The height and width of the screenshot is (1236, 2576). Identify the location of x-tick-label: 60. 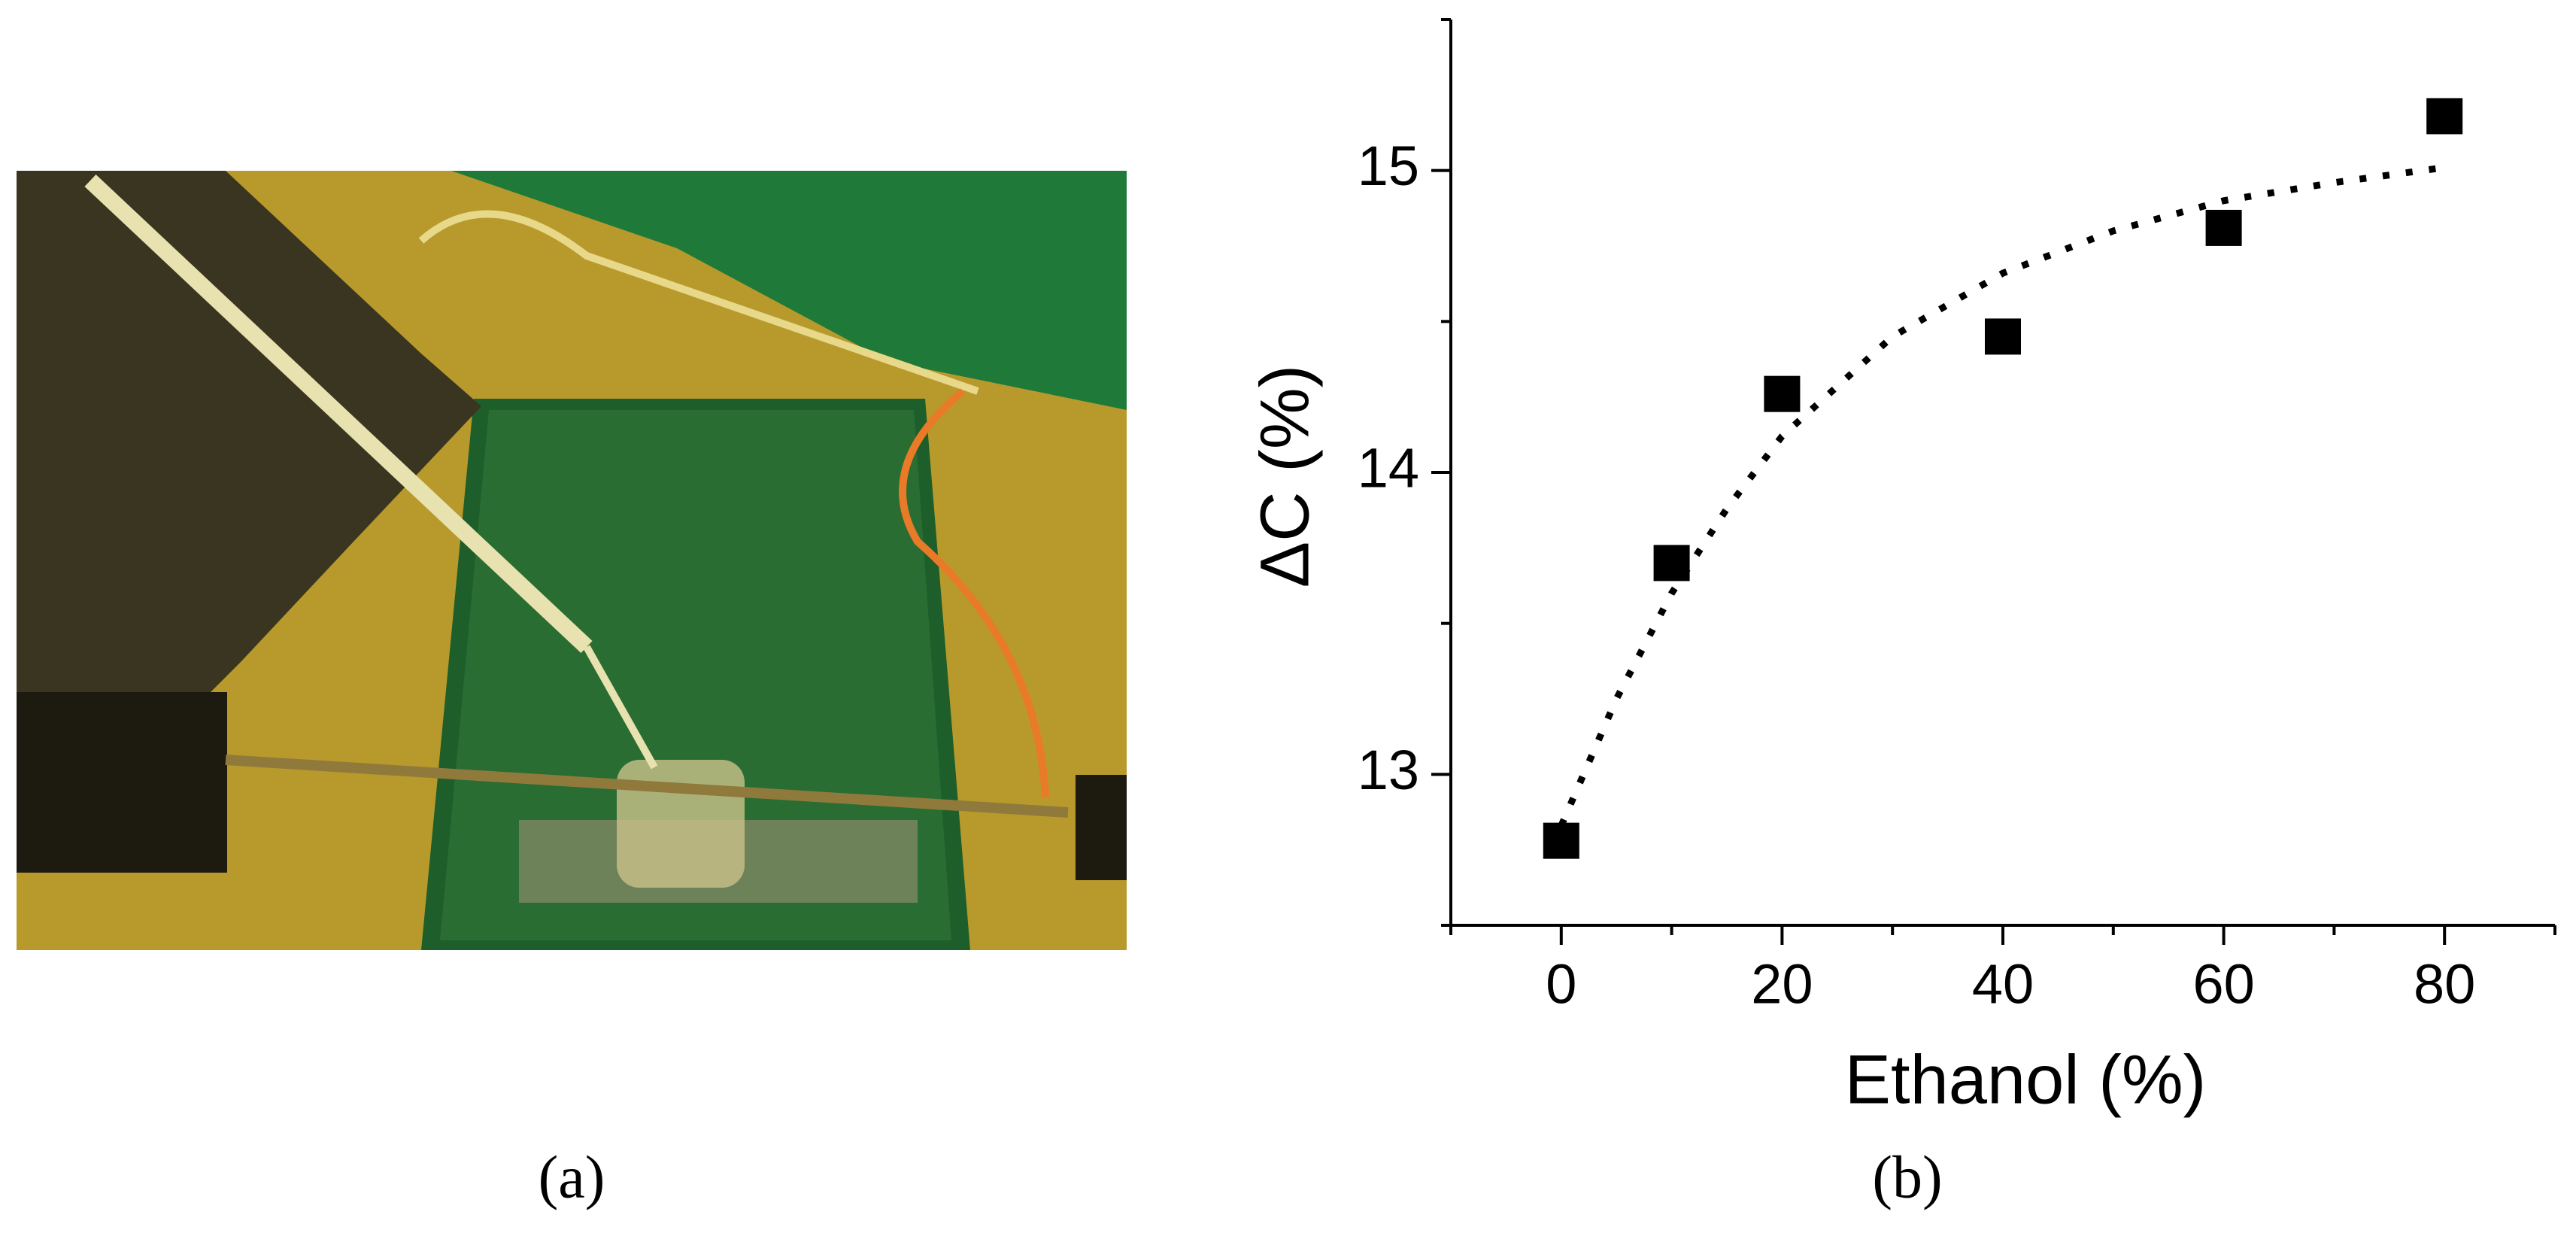
(2223, 984).